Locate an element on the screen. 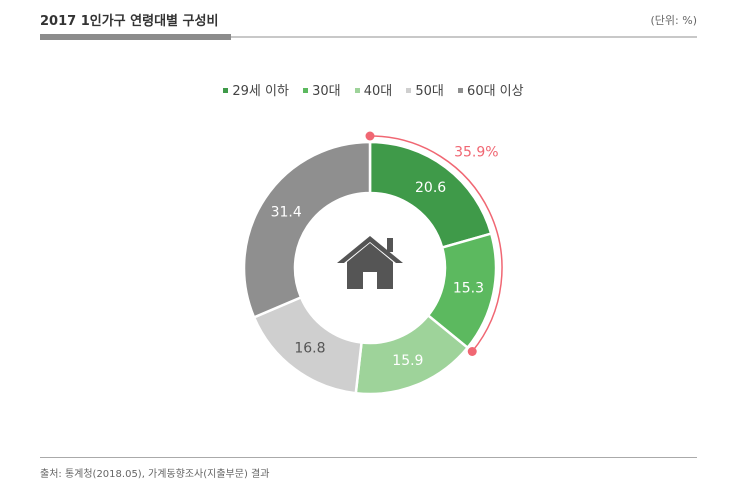  legend-item: 50대 is located at coordinates (425, 89).